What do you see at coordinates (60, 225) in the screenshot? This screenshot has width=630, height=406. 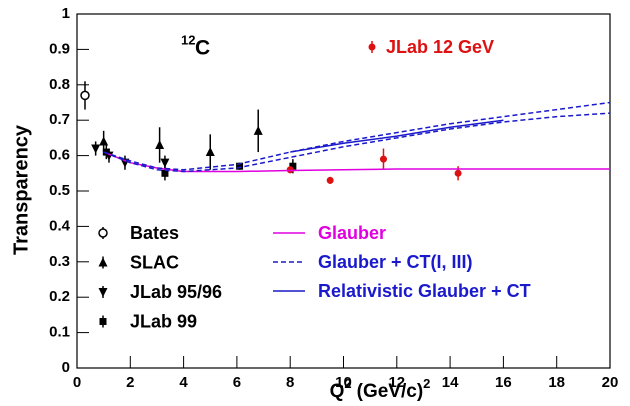 I see `y-tick-label: 0.4` at bounding box center [60, 225].